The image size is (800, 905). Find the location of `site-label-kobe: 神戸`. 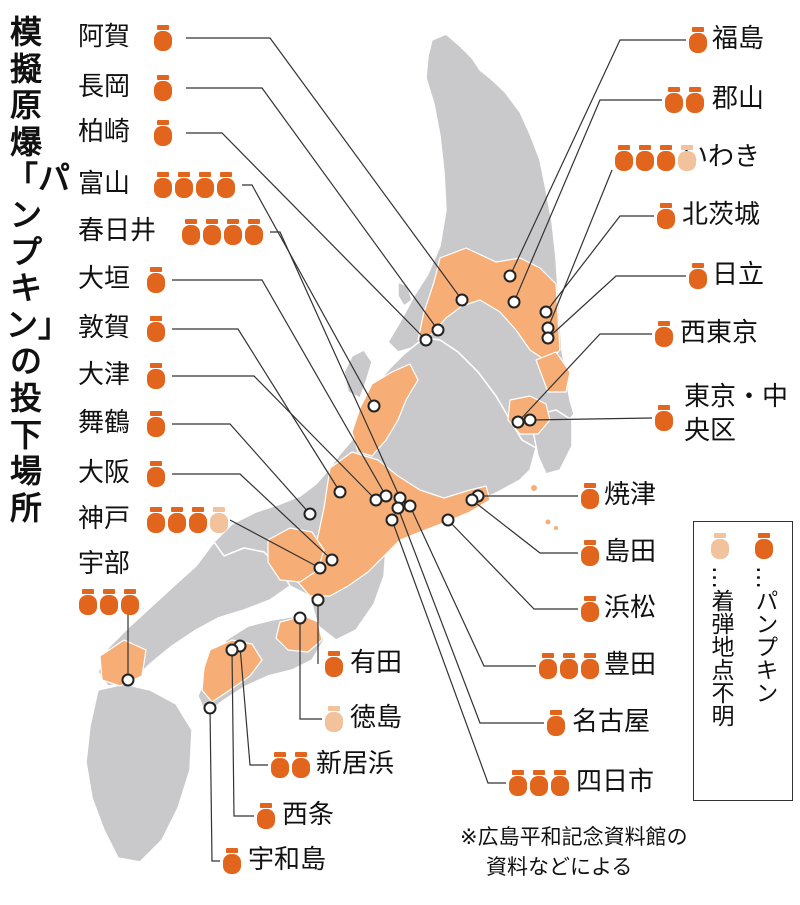

site-label-kobe: 神戸 is located at coordinates (104, 519).